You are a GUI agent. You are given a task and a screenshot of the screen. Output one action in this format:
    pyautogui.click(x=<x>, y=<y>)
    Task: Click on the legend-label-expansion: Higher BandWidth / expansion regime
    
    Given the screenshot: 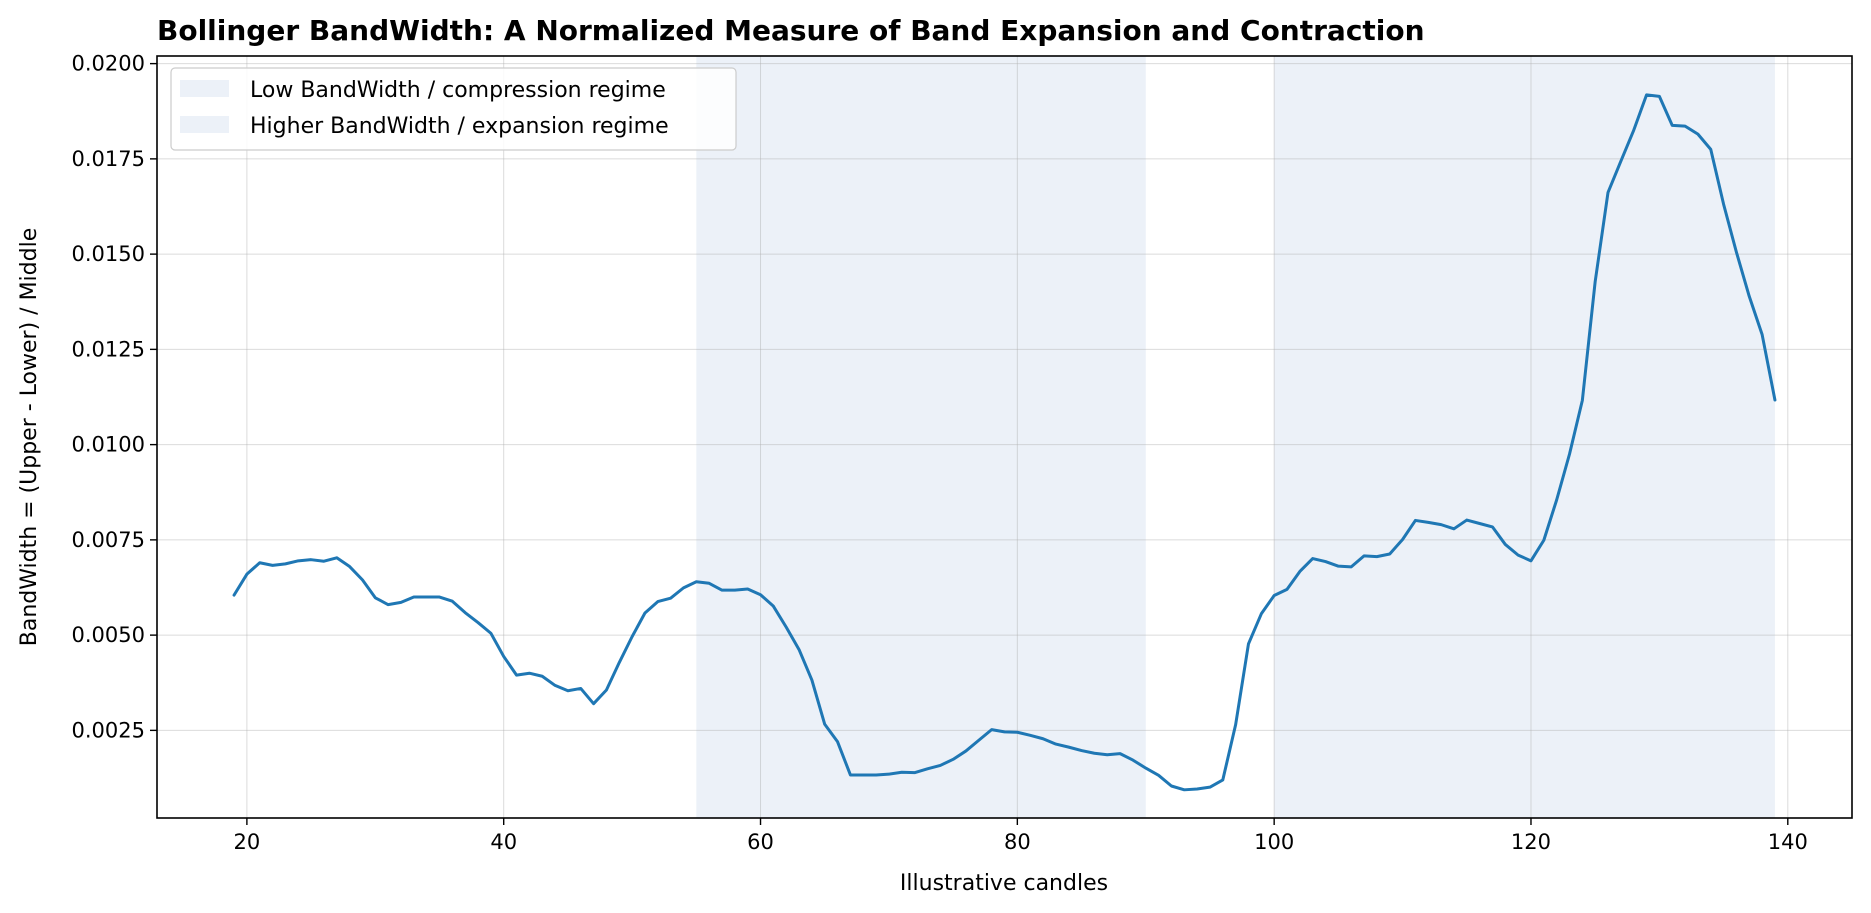 What is the action you would take?
    pyautogui.click(x=459, y=126)
    